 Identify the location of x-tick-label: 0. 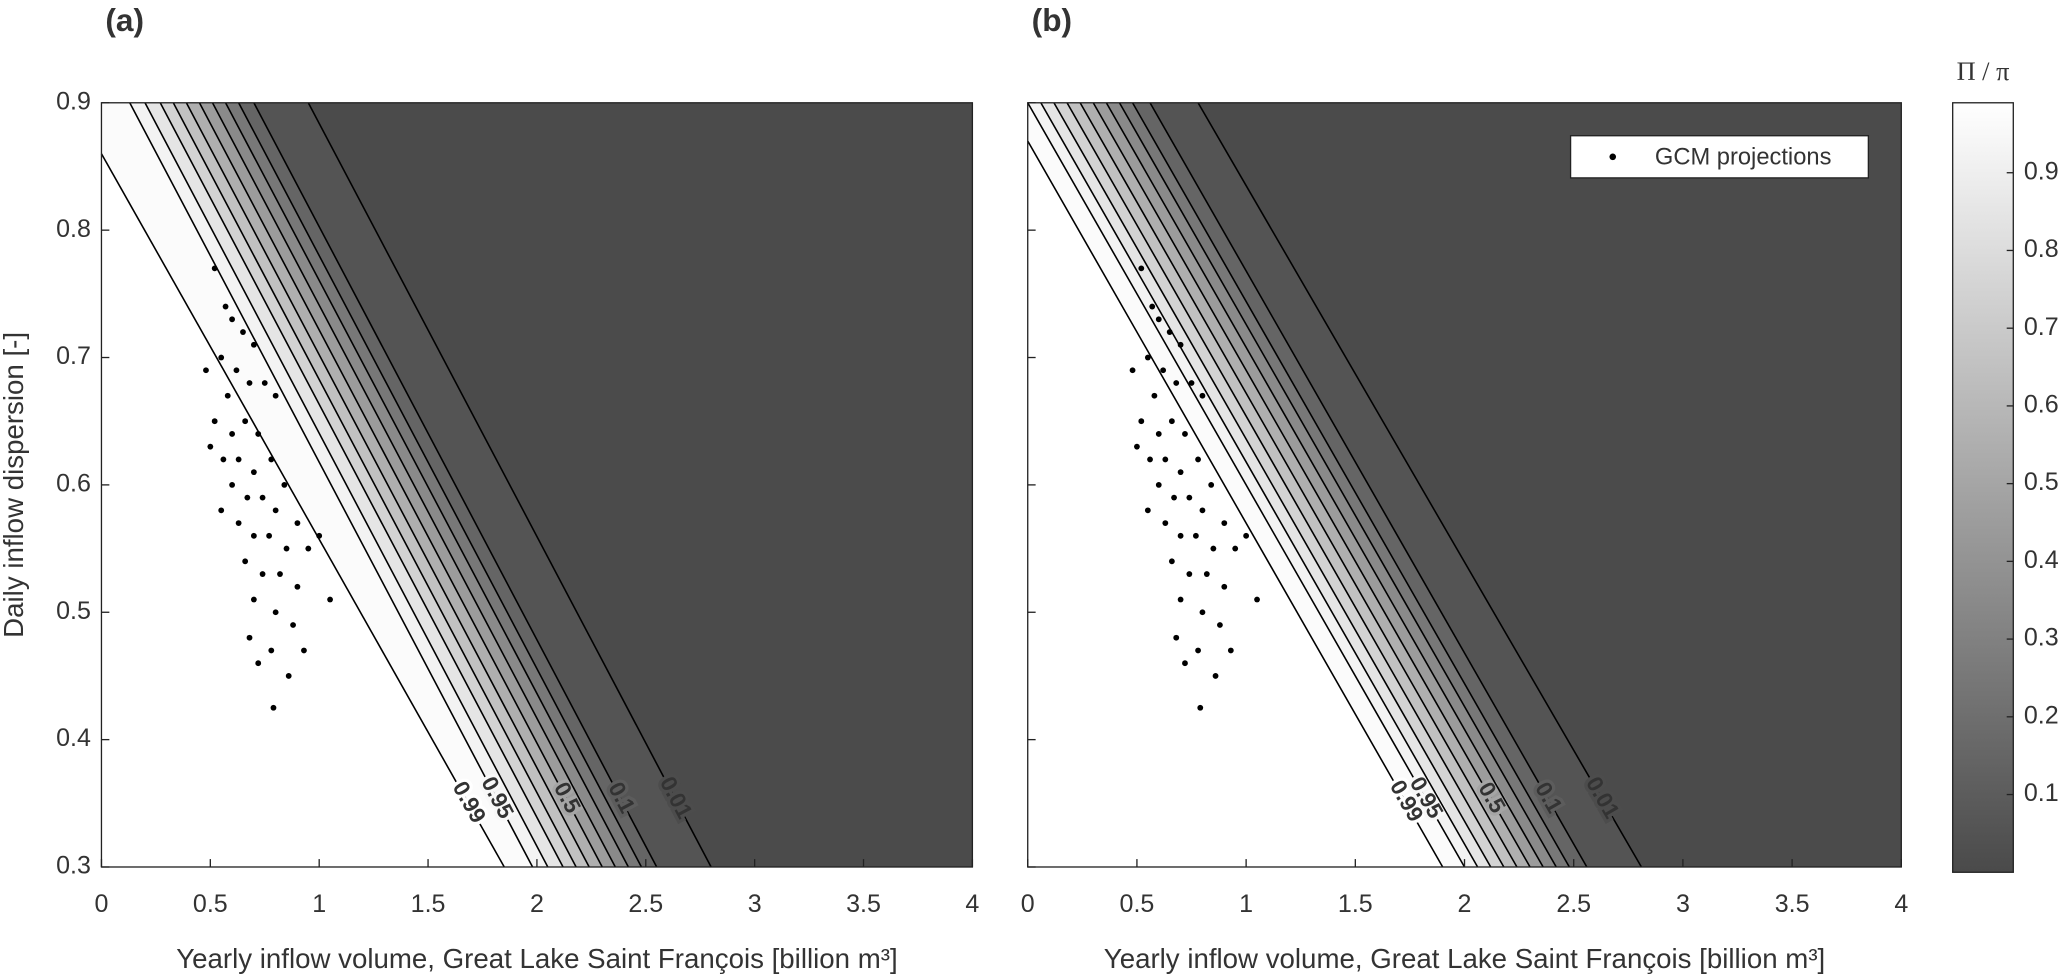
(101, 904).